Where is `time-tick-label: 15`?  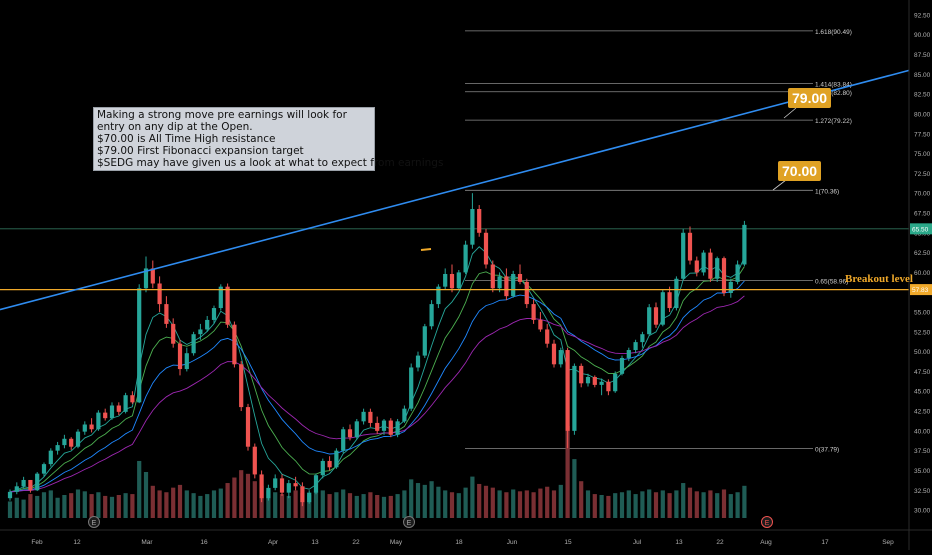
time-tick-label: 15 is located at coordinates (568, 542).